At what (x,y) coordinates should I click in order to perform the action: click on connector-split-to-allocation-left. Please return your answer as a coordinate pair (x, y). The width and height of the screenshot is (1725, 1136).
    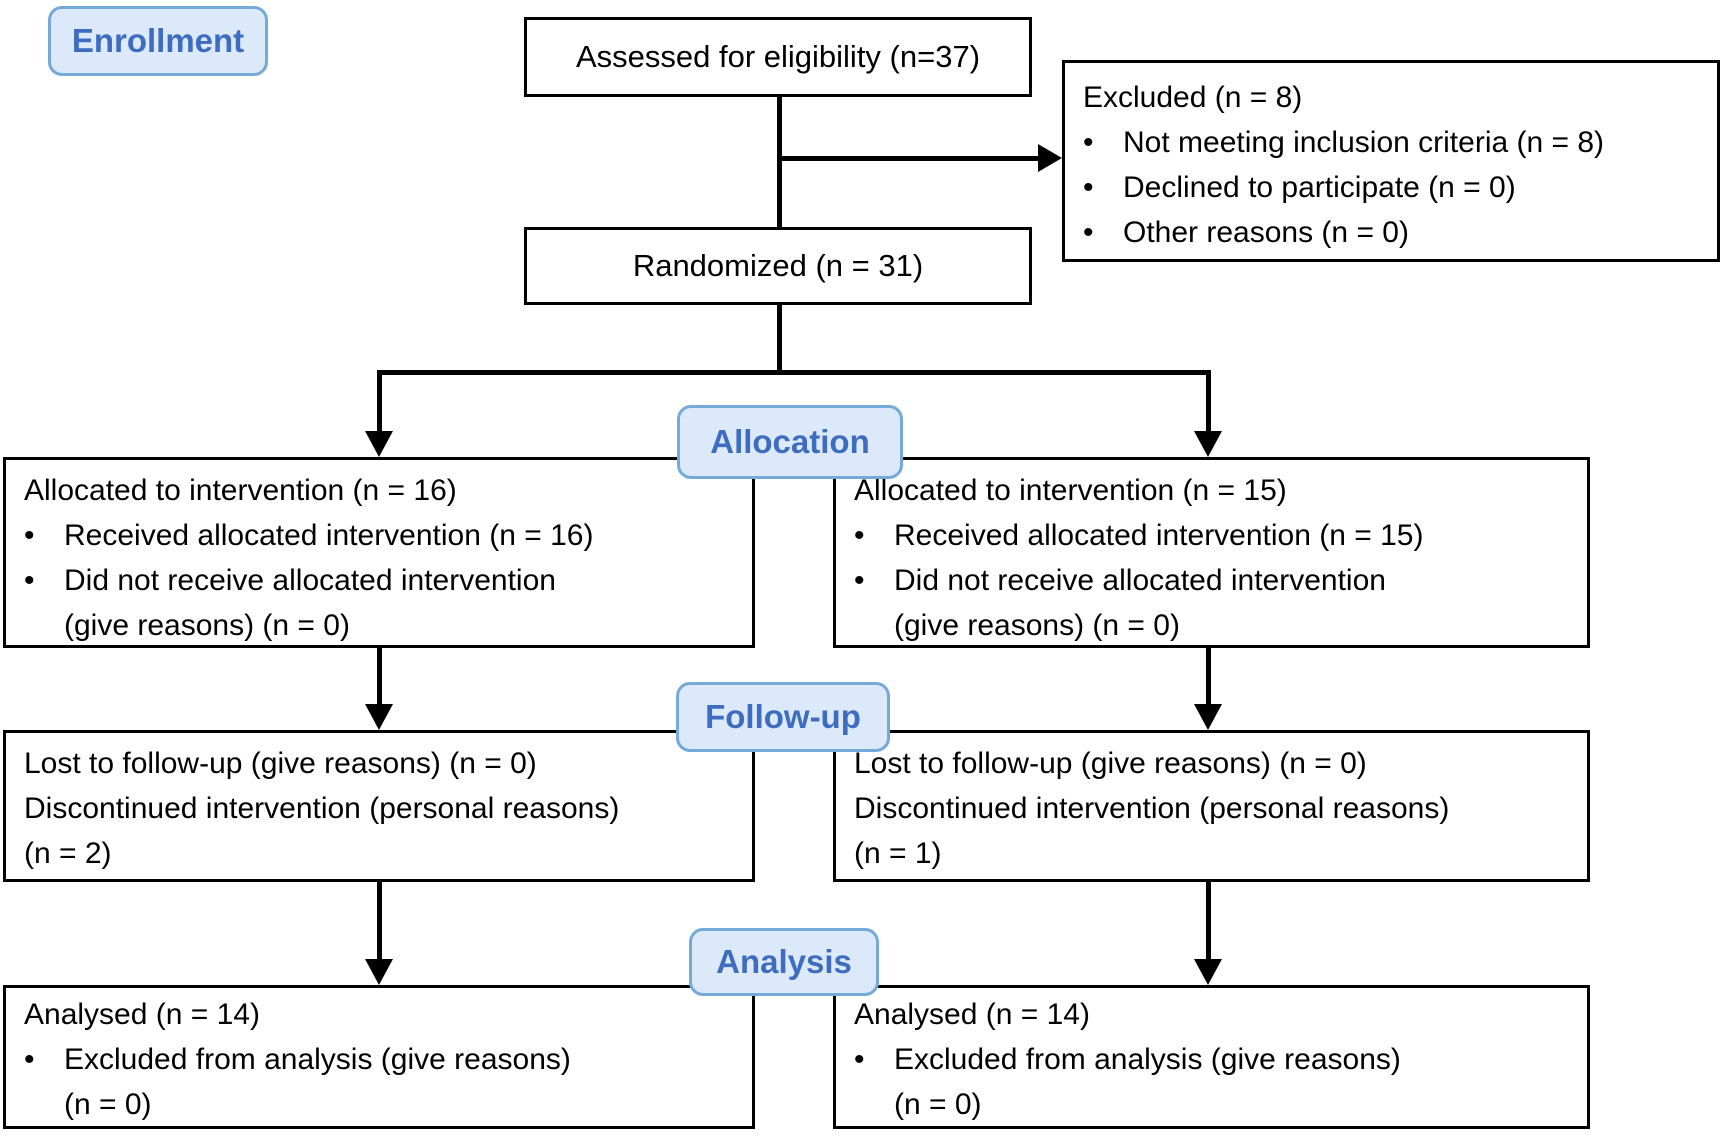
    Looking at the image, I should click on (379, 401).